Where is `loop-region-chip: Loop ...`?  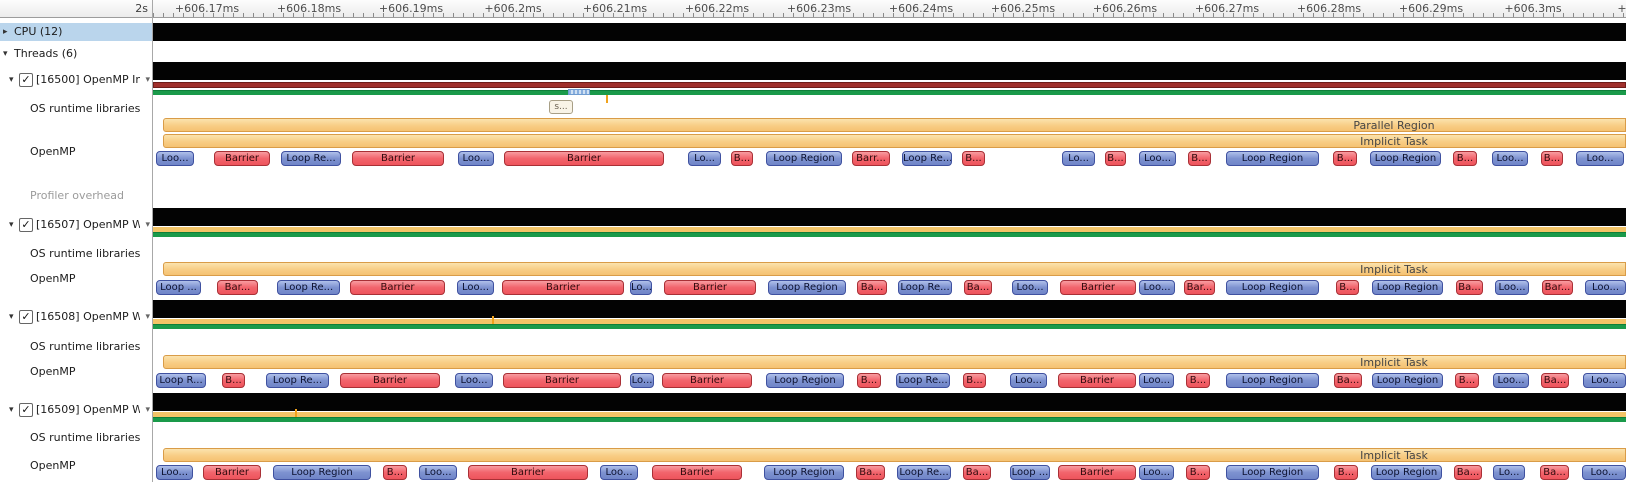
loop-region-chip: Loop ... is located at coordinates (1030, 472).